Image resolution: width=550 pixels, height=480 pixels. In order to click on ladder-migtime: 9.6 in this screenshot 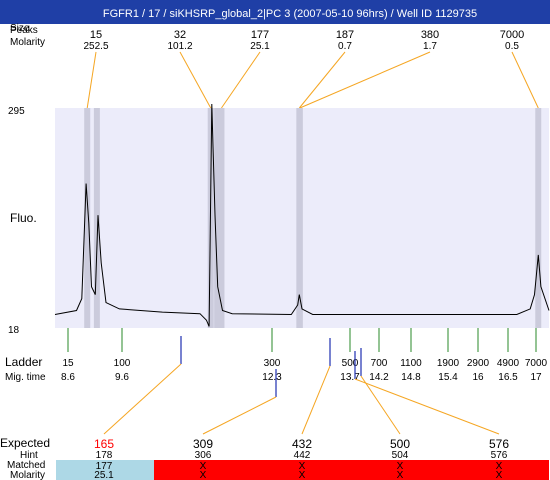, I will do `click(122, 377)`.